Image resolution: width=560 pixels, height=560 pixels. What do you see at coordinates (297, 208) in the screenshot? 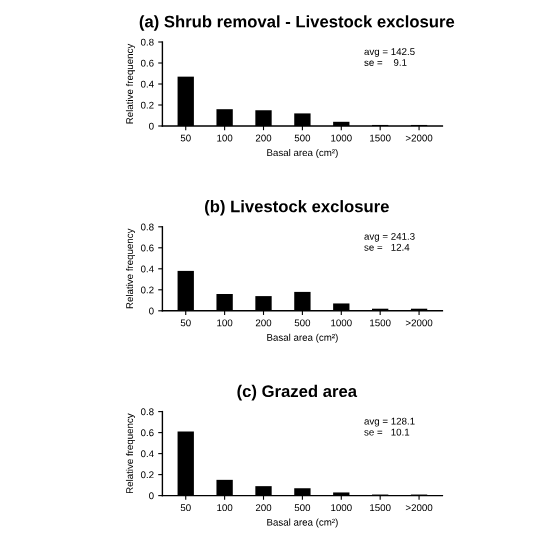
I see `chart-title: (b) Livestock exclosure` at bounding box center [297, 208].